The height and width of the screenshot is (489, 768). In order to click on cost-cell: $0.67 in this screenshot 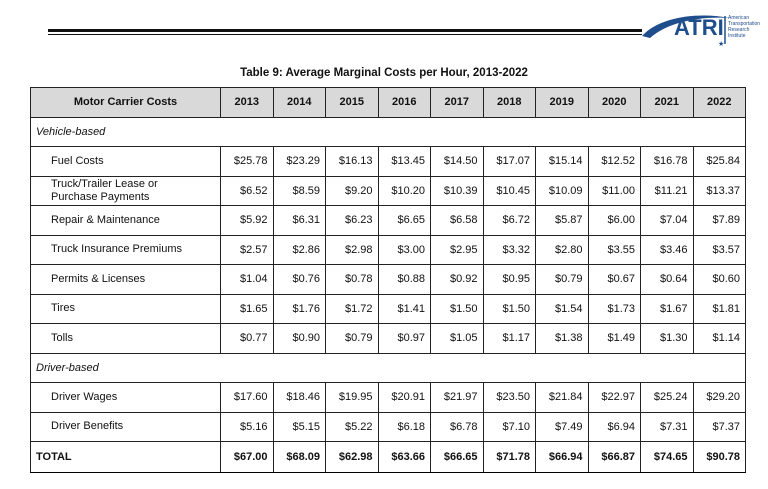, I will do `click(614, 279)`.